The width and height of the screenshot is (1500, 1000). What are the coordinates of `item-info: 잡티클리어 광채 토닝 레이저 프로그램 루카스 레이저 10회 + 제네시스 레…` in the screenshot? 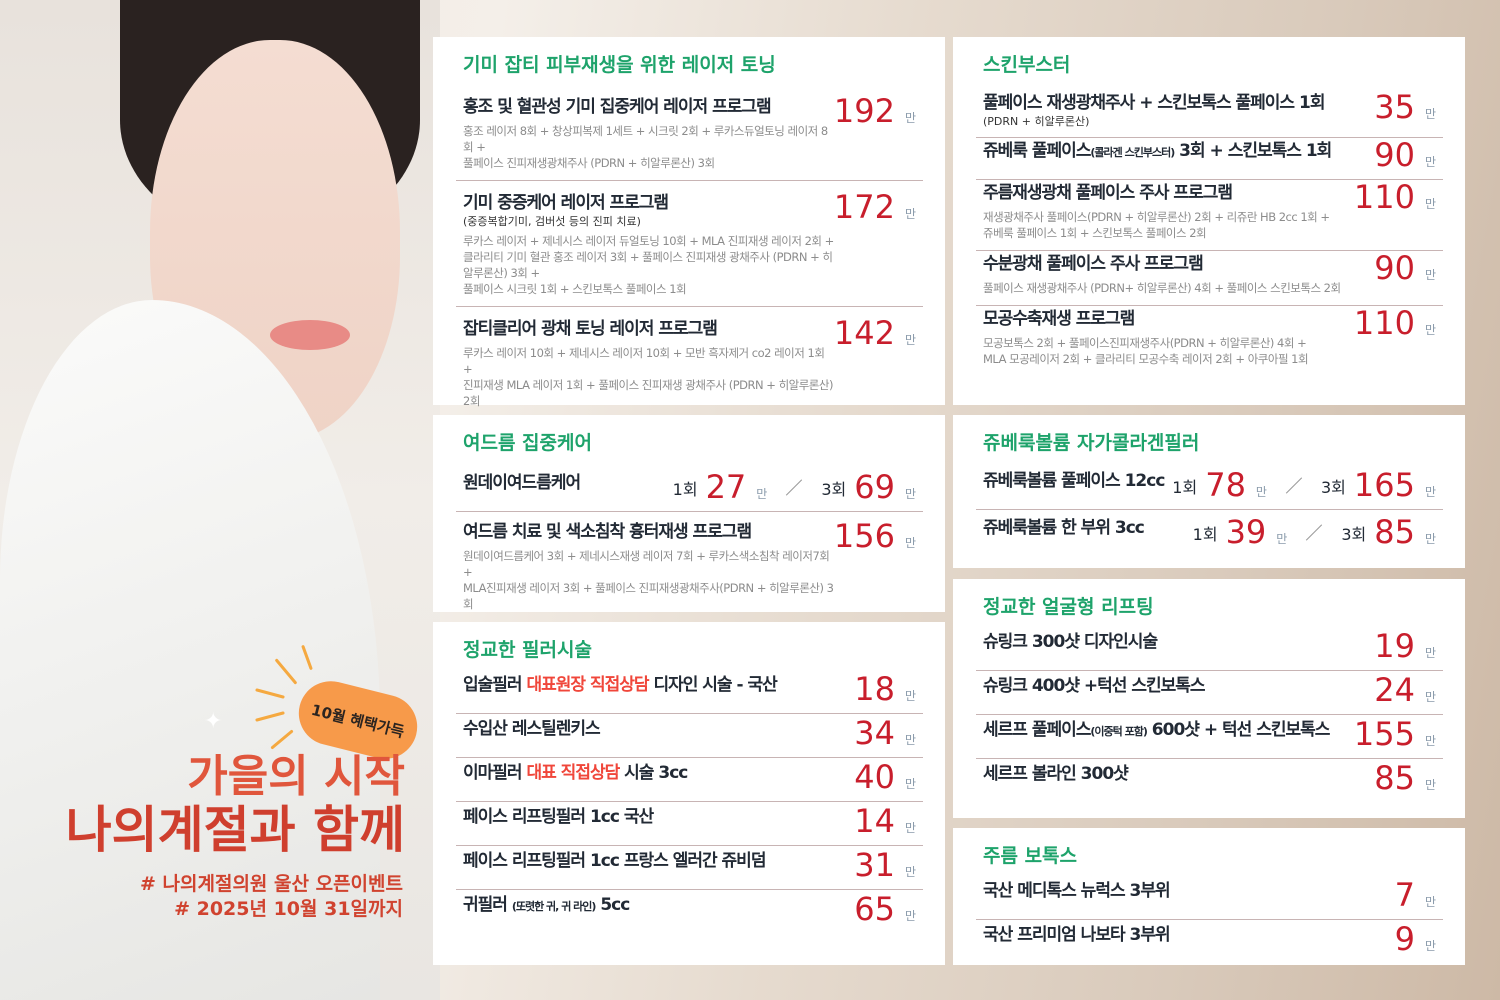 It's located at (648, 364).